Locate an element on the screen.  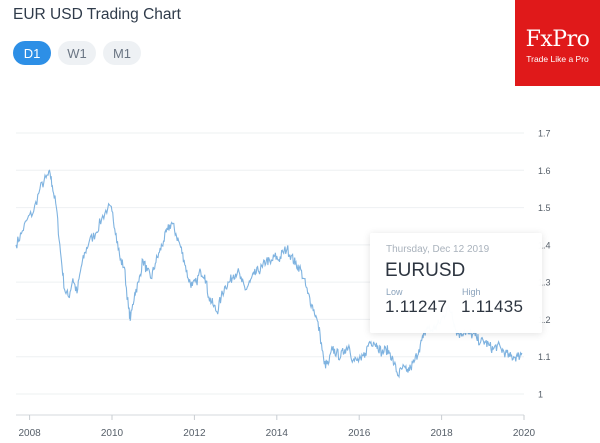
tooltip-date: Thursday, Dec 12 2019 is located at coordinates (438, 249).